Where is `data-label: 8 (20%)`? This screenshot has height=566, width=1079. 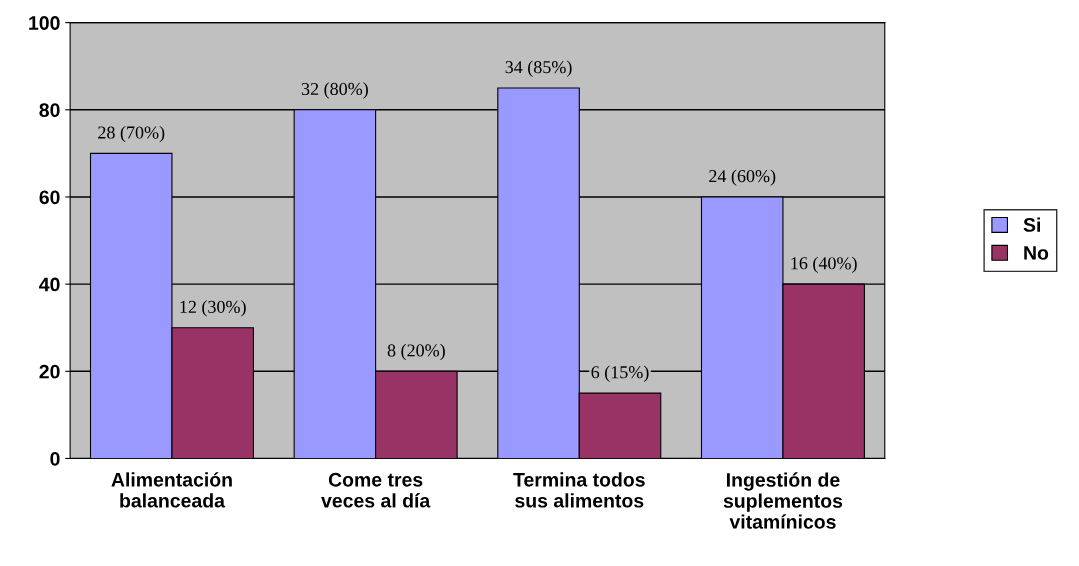
data-label: 8 (20%) is located at coordinates (416, 352).